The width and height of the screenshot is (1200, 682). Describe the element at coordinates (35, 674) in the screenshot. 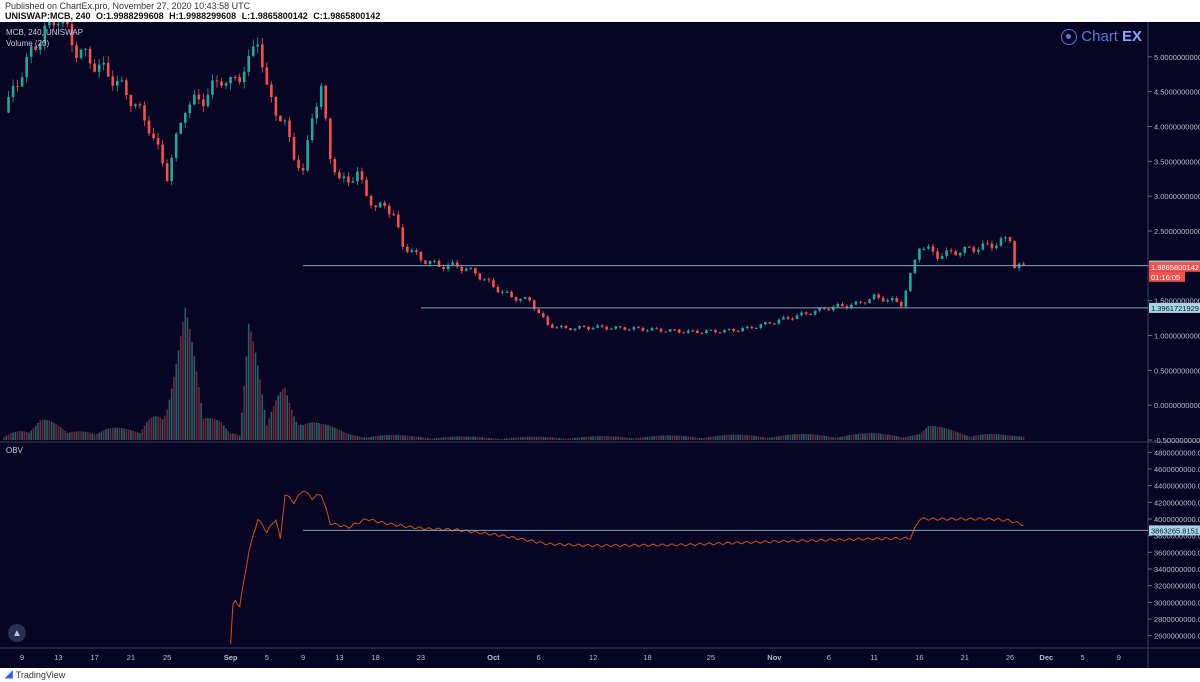

I see `tradingview-brand: ◢ TradingView` at that location.